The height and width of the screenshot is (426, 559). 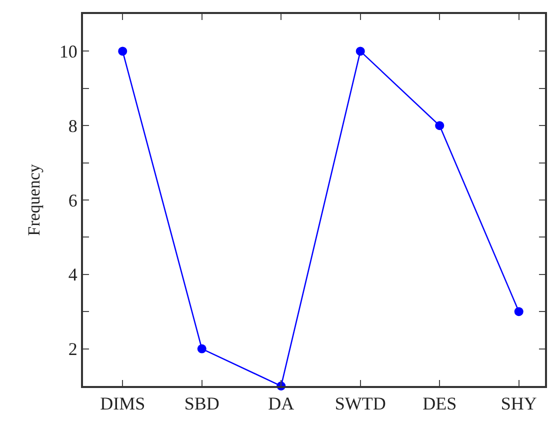 I want to click on x-tick-label: SBD, so click(x=202, y=404).